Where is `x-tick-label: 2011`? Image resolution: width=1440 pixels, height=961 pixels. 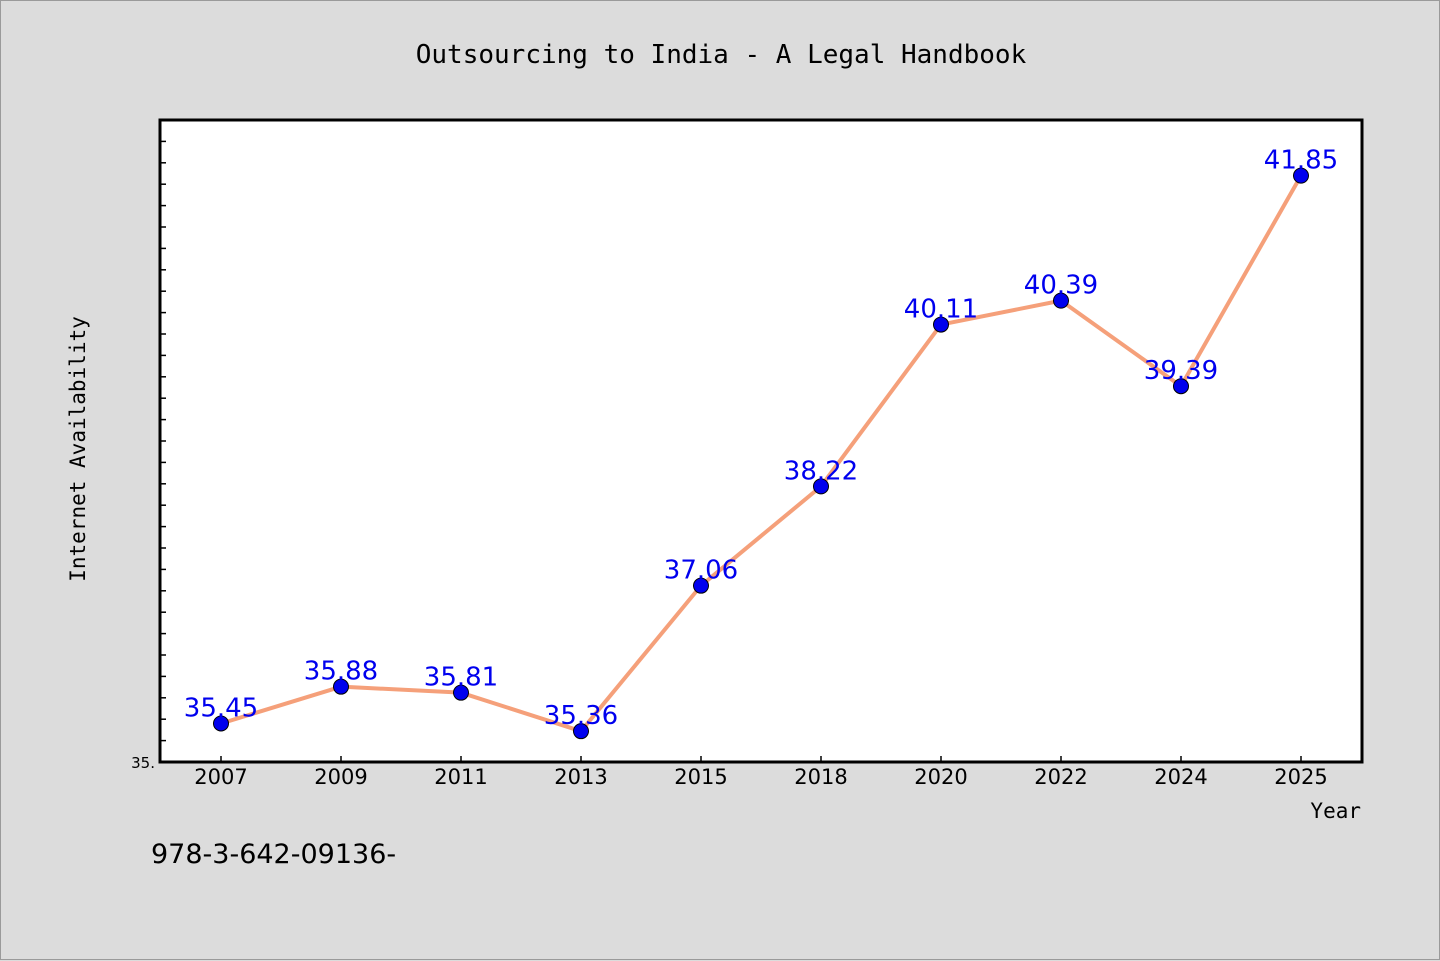
x-tick-label: 2011 is located at coordinates (460, 777).